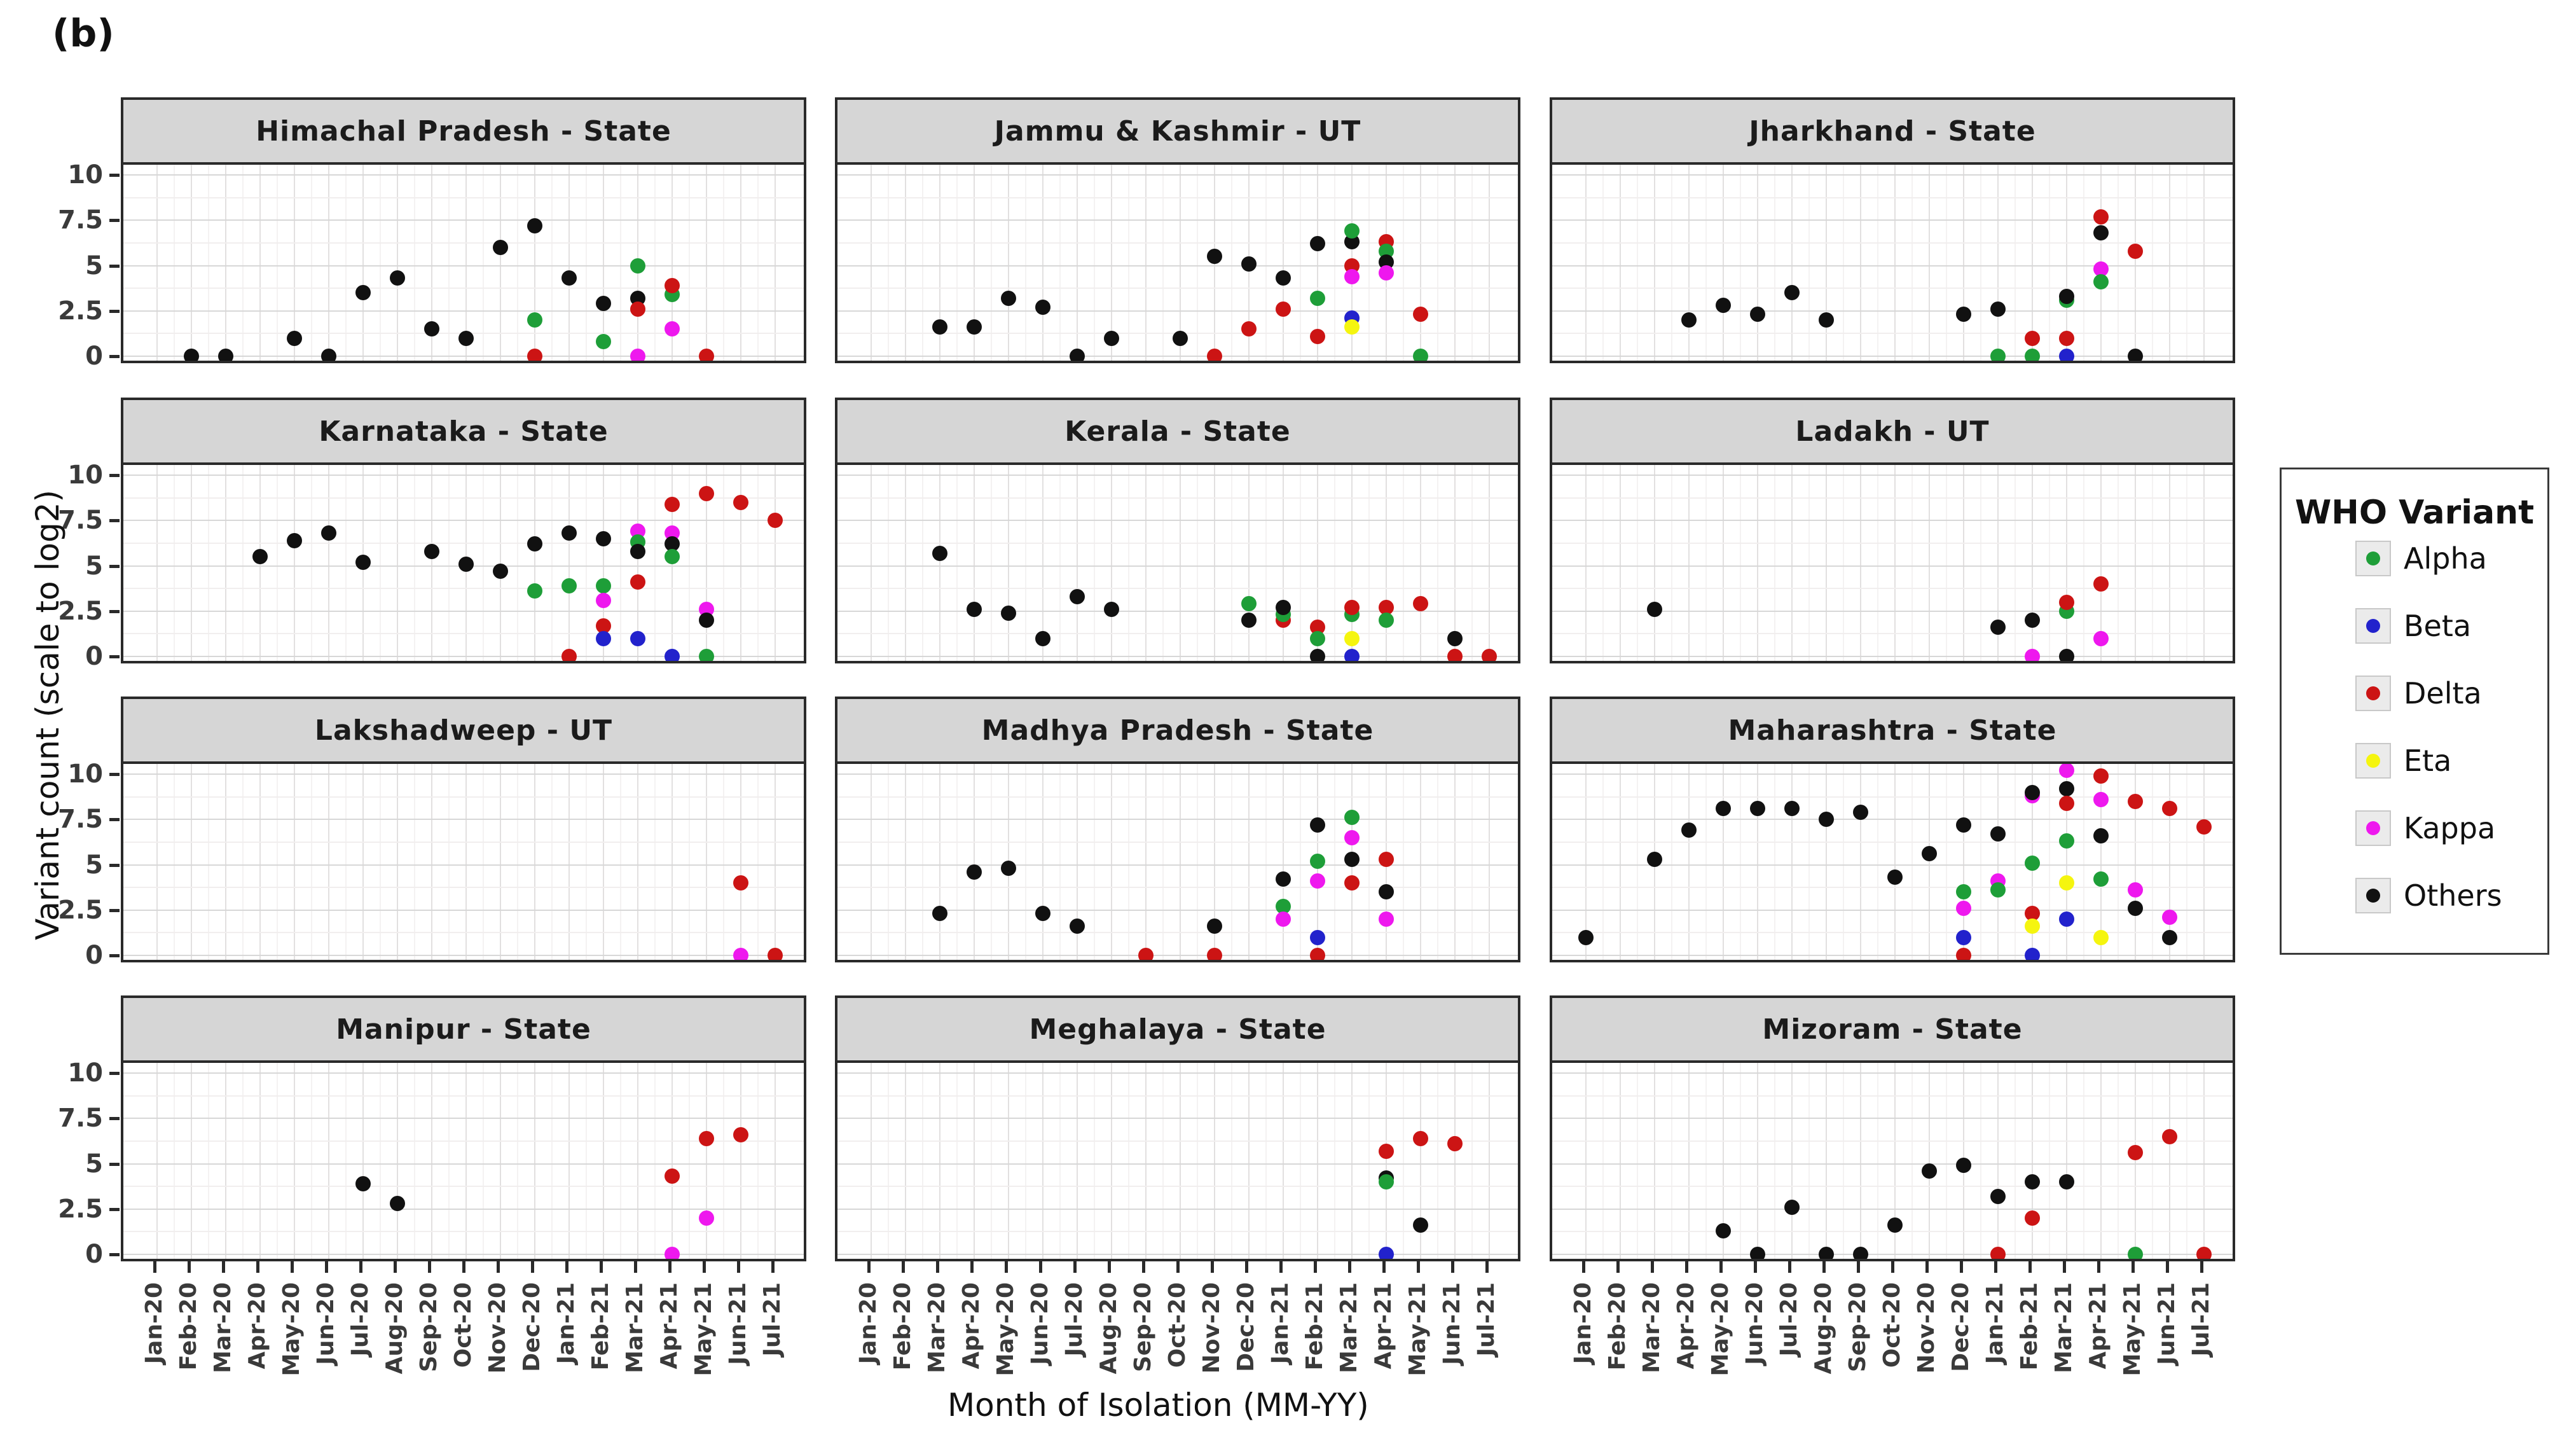  I want to click on x-tick-label: Jun-21, so click(738, 1324).